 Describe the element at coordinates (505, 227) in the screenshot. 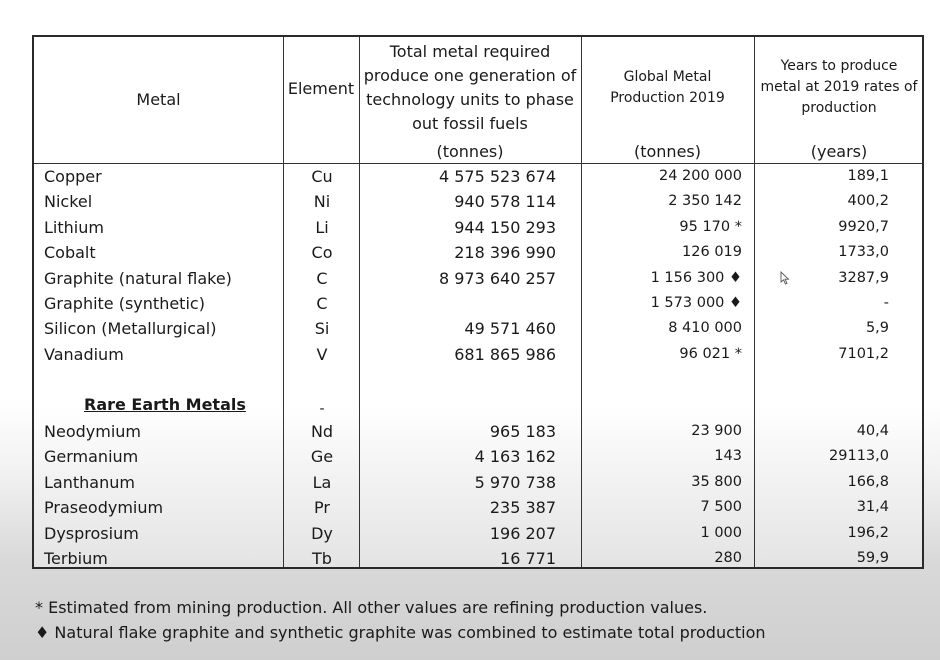

I see `total-required: 944 150 293` at that location.